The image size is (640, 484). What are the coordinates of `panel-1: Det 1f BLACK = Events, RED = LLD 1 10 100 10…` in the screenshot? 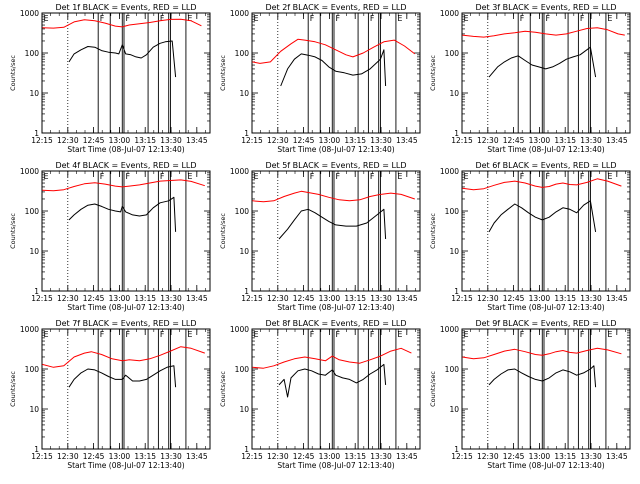 It's located at (110, 78).